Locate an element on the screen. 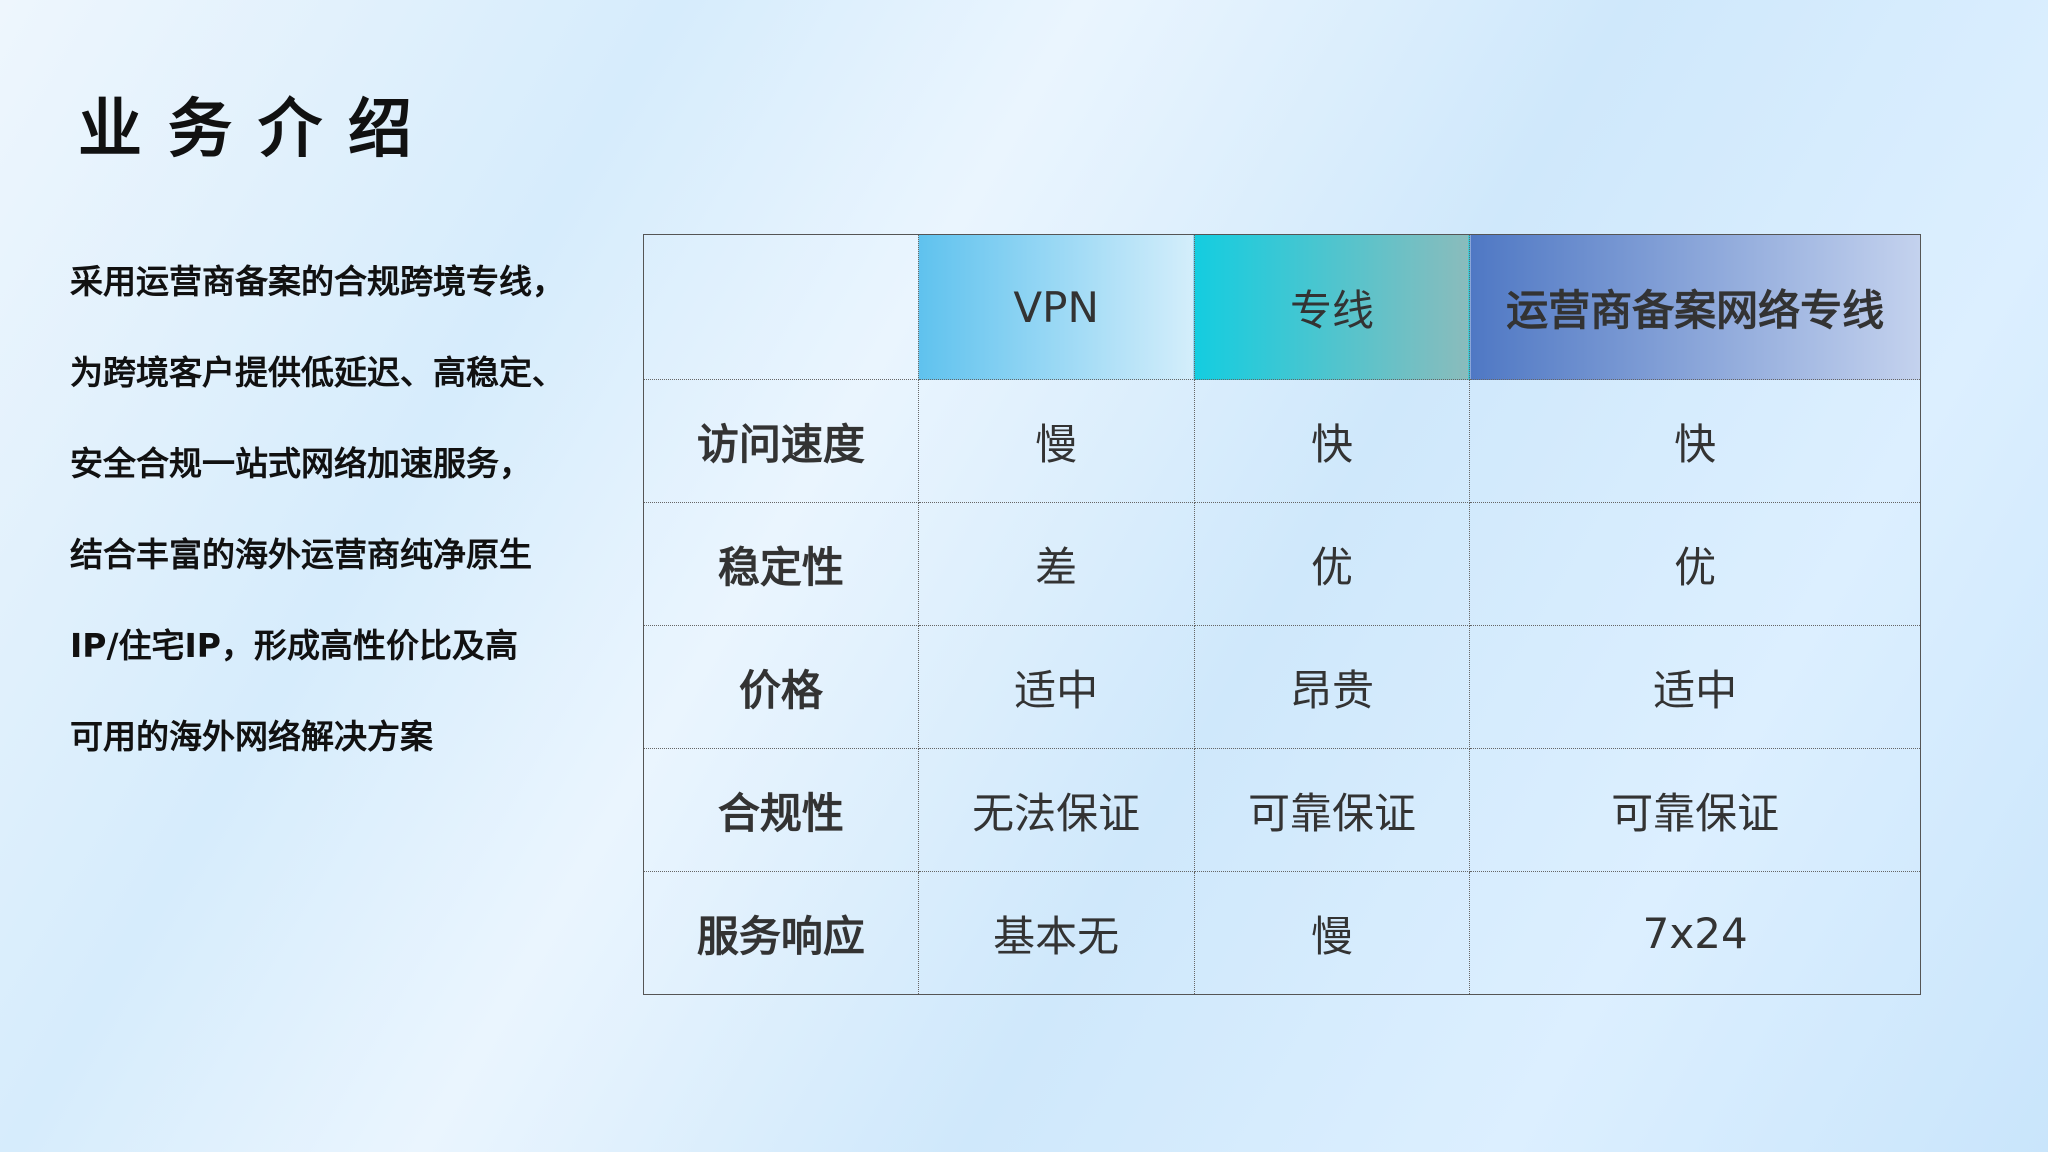  table-cell: 无法保证 is located at coordinates (1056, 810).